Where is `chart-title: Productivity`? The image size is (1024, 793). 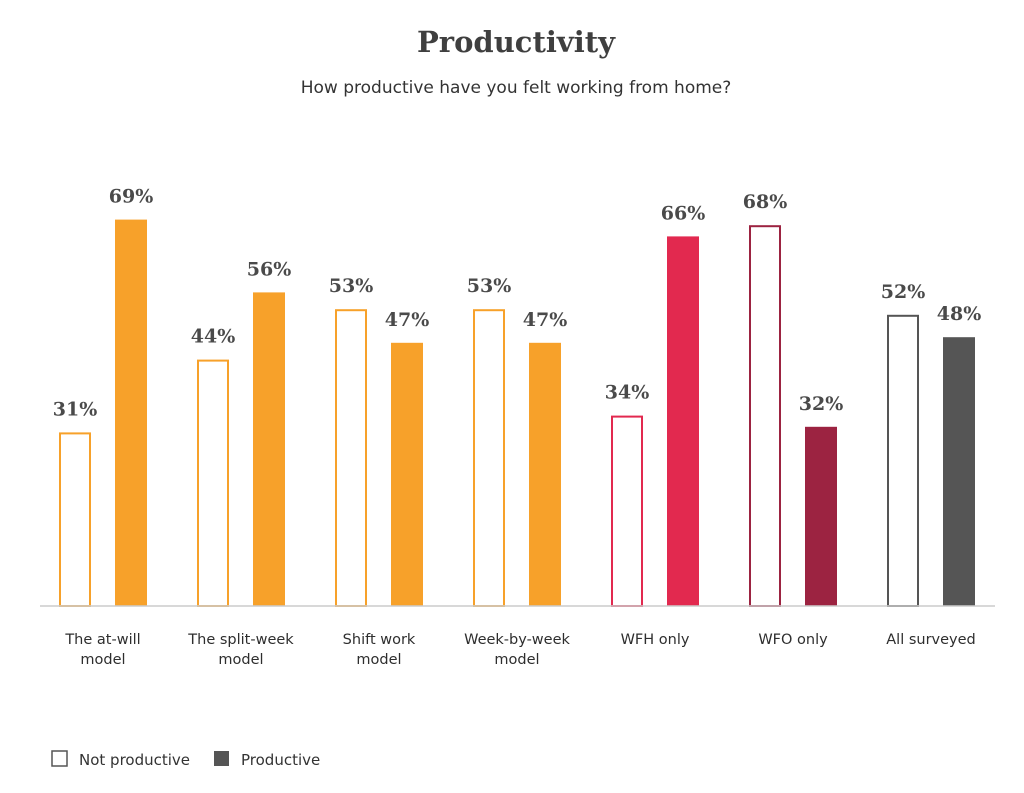
chart-title: Productivity is located at coordinates (516, 42).